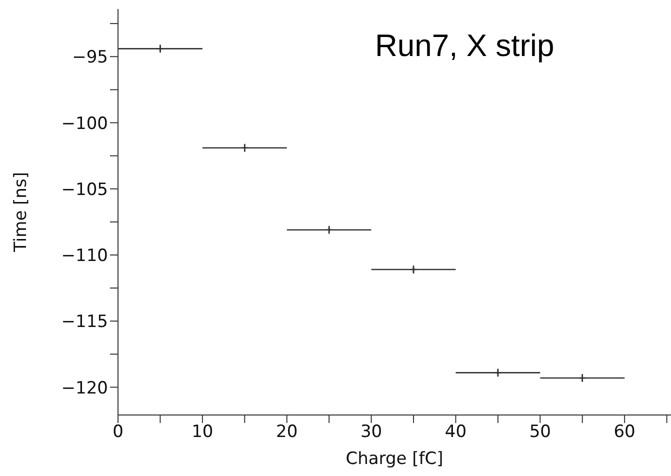 The image size is (671, 476). Describe the element at coordinates (118, 432) in the screenshot. I see `x-tick-label: 0` at that location.